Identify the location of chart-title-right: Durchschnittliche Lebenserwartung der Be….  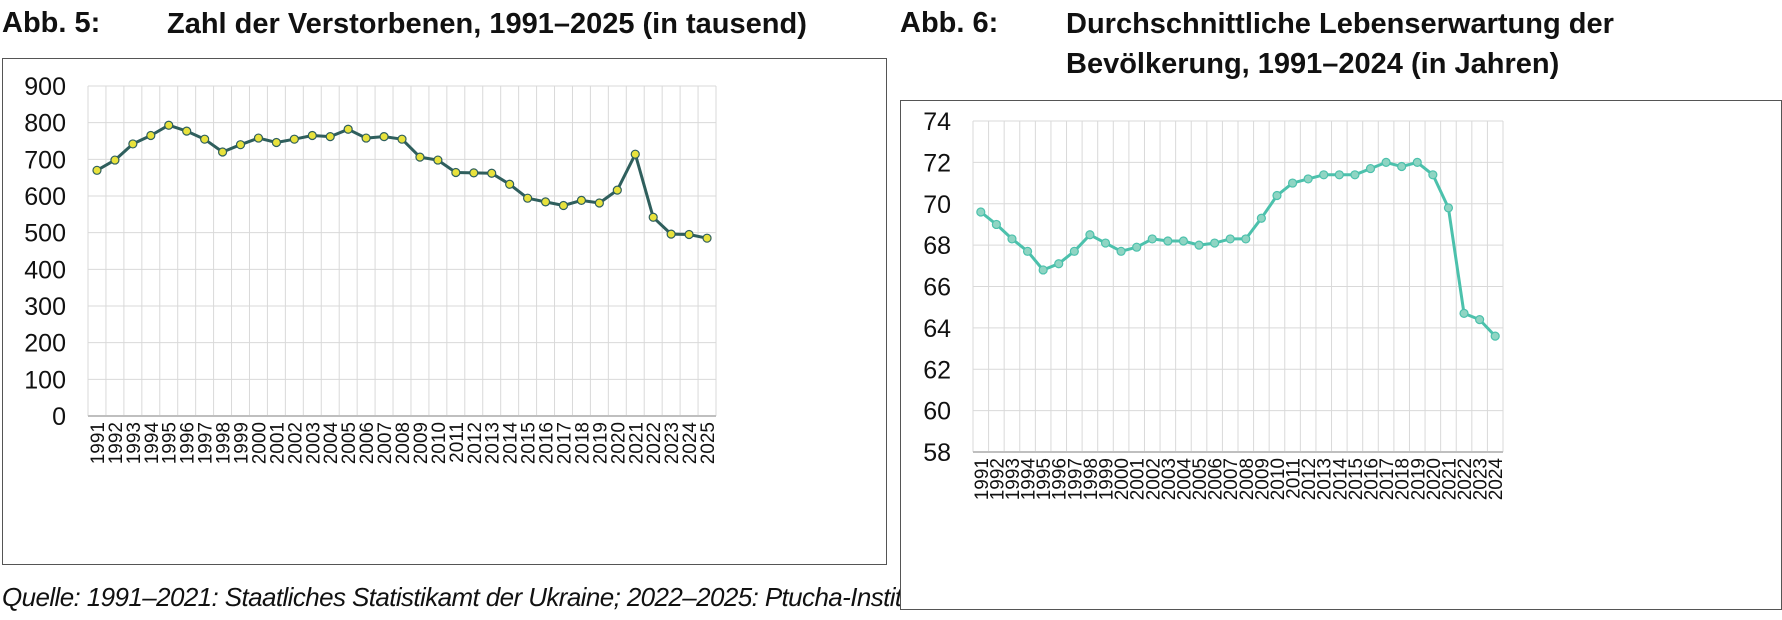
(1416, 44).